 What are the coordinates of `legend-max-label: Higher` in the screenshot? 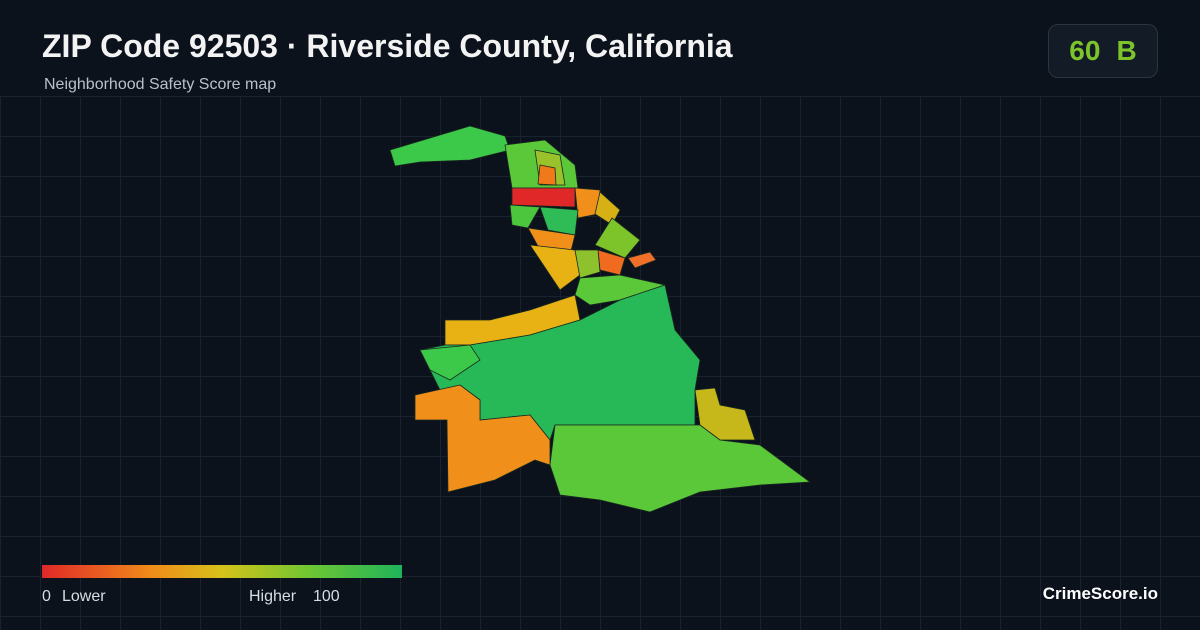 It's located at (273, 596).